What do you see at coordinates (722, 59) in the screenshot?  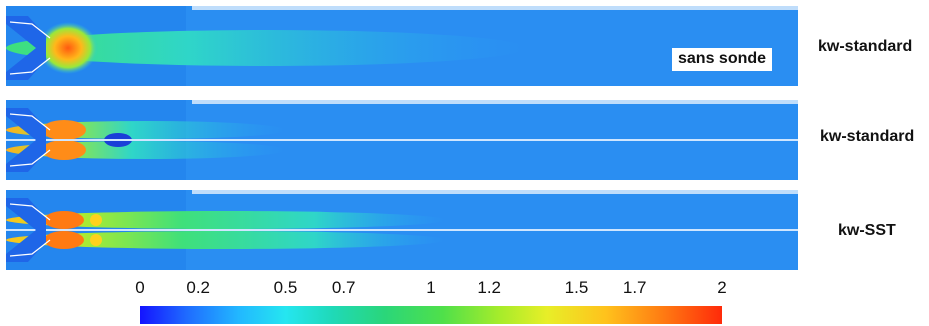 I see `probe-note: sans sonde` at bounding box center [722, 59].